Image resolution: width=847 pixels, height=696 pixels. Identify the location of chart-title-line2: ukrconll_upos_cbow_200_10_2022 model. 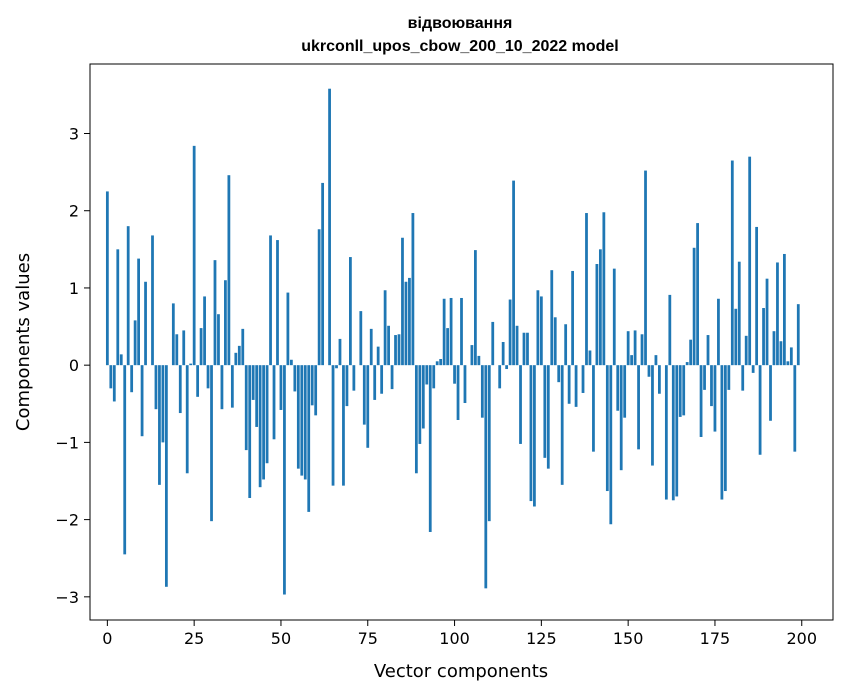
(459, 46).